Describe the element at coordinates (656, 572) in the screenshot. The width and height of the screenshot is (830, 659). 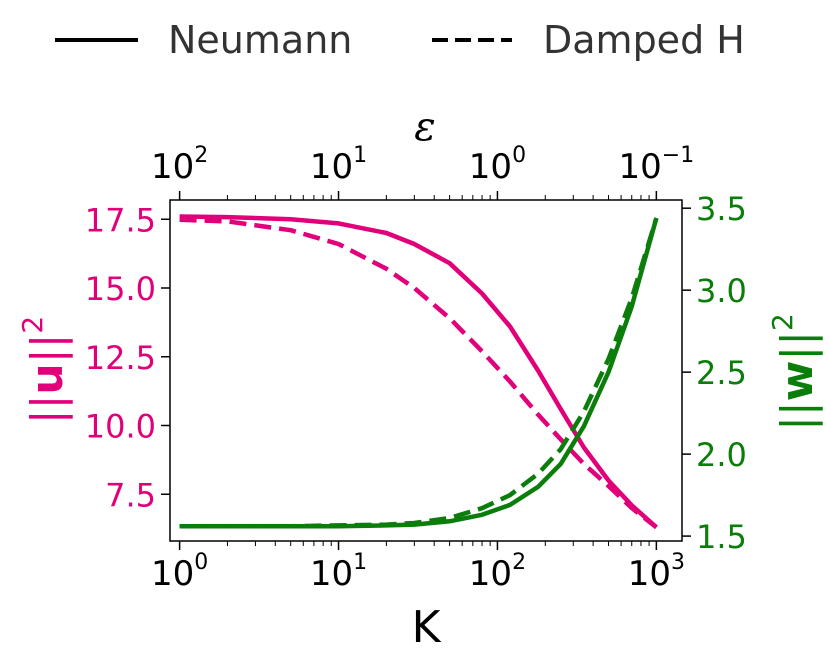
I see `x-tick-label: 10³` at that location.